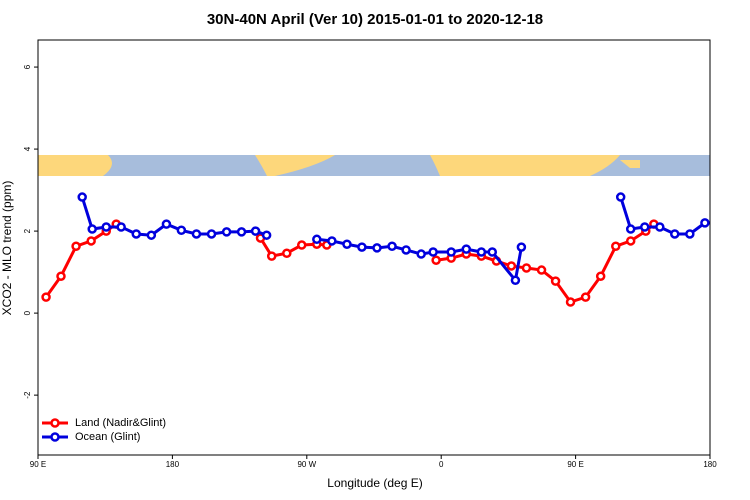 This screenshot has height=500, width=750. I want to click on y-tick-label: 6, so click(27, 66).